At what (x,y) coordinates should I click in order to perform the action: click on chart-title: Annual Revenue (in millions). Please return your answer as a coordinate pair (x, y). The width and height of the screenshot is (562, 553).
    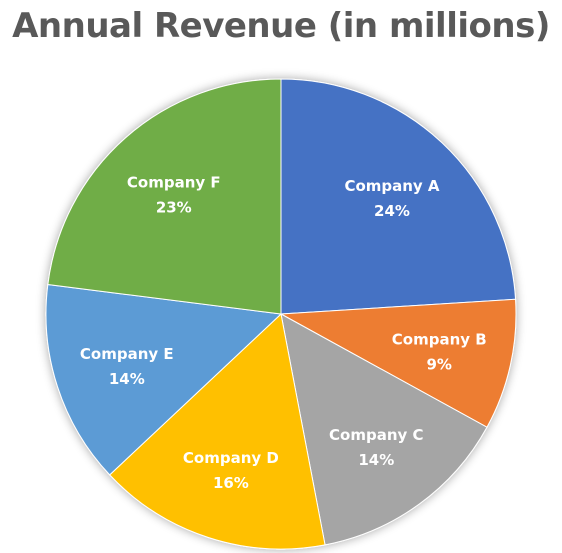
    Looking at the image, I should click on (281, 26).